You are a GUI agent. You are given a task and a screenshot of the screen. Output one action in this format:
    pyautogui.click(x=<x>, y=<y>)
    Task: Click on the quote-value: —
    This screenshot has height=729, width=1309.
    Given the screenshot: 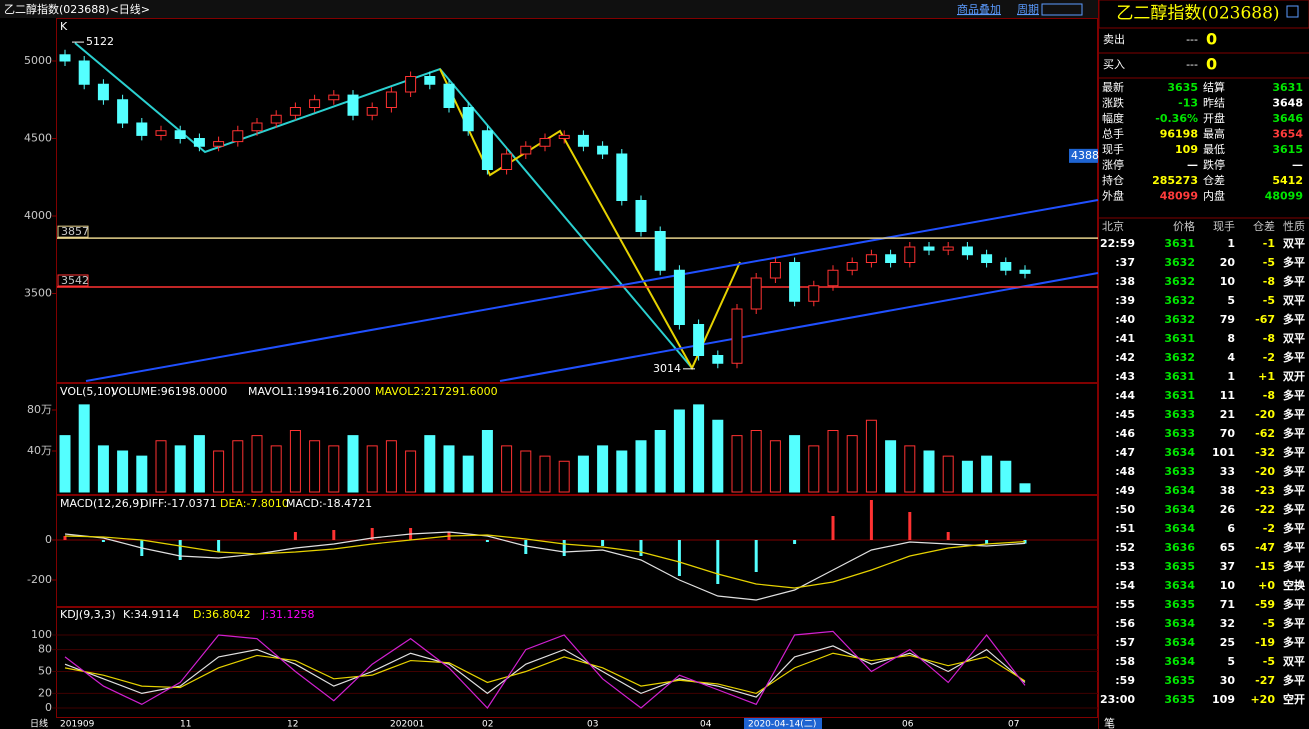 What is the action you would take?
    pyautogui.click(x=1297, y=165)
    